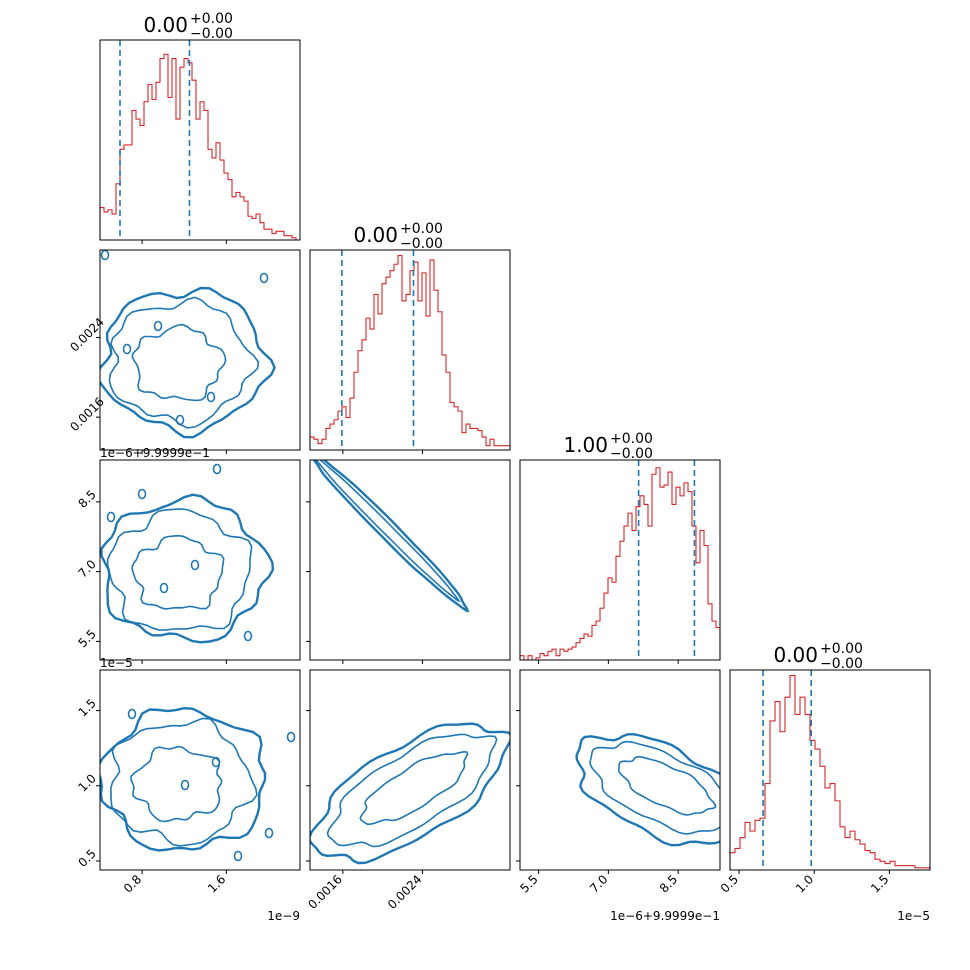  I want to click on panel-title-value-3: 0.00, so click(795, 655).